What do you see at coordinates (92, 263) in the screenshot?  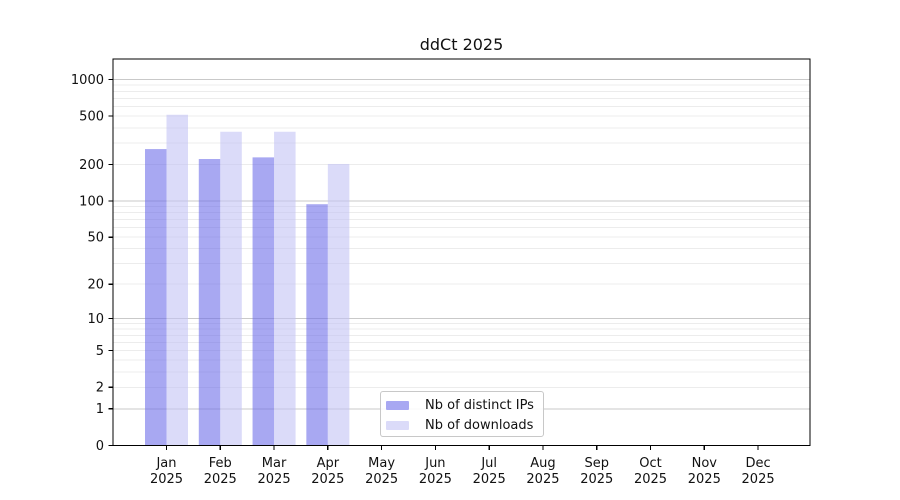 I see `y-axis: 0 1 2 5 10 20 50 100 200 500 1000` at bounding box center [92, 263].